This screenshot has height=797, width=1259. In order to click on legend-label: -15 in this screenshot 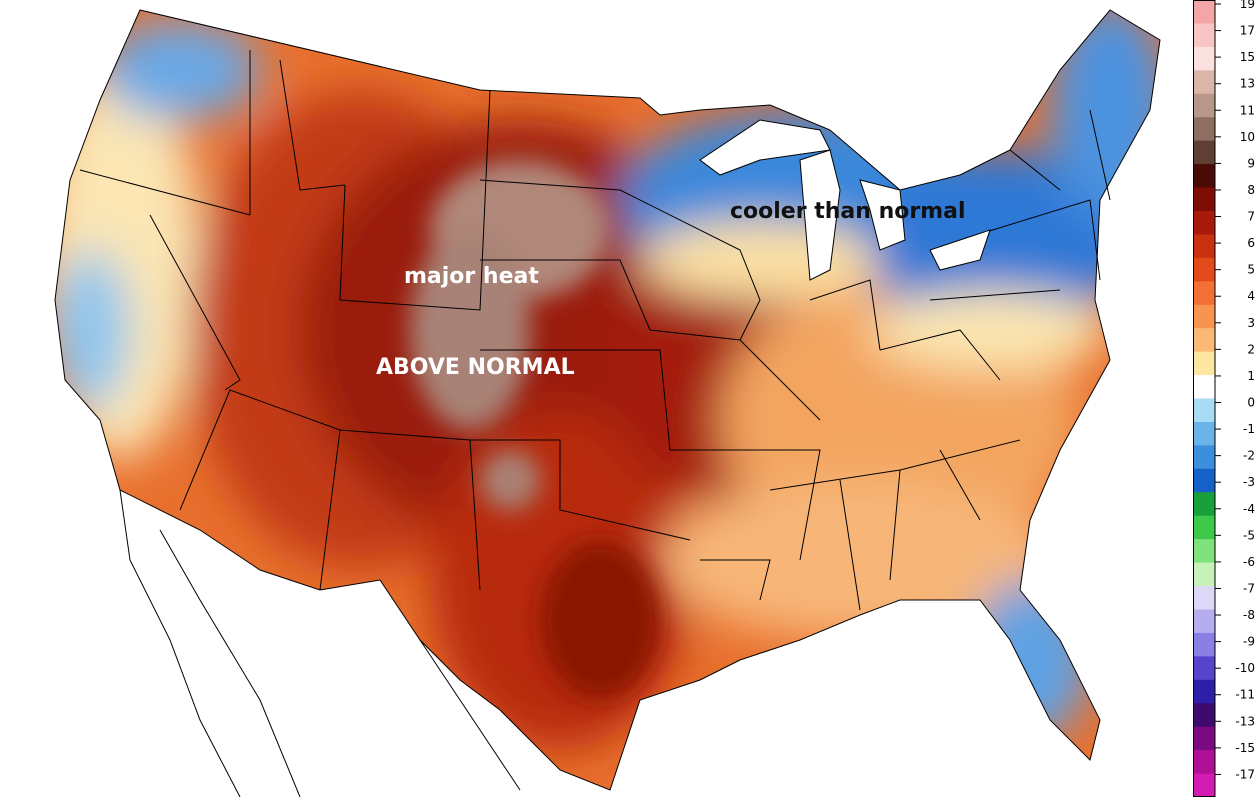, I will do `click(1245, 748)`.